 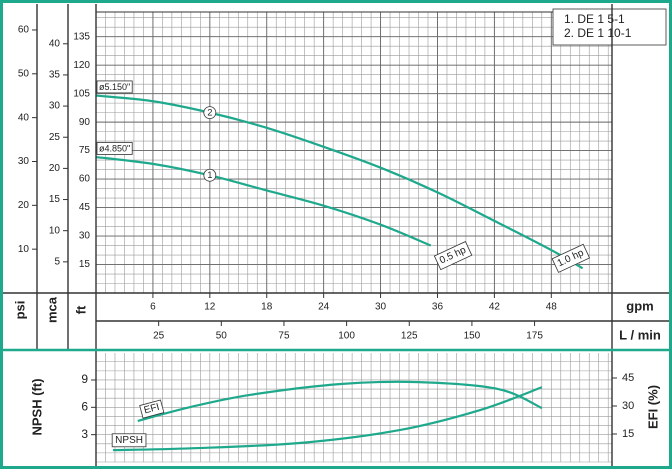 What do you see at coordinates (159, 336) in the screenshot?
I see `x2-tick-label: 25` at bounding box center [159, 336].